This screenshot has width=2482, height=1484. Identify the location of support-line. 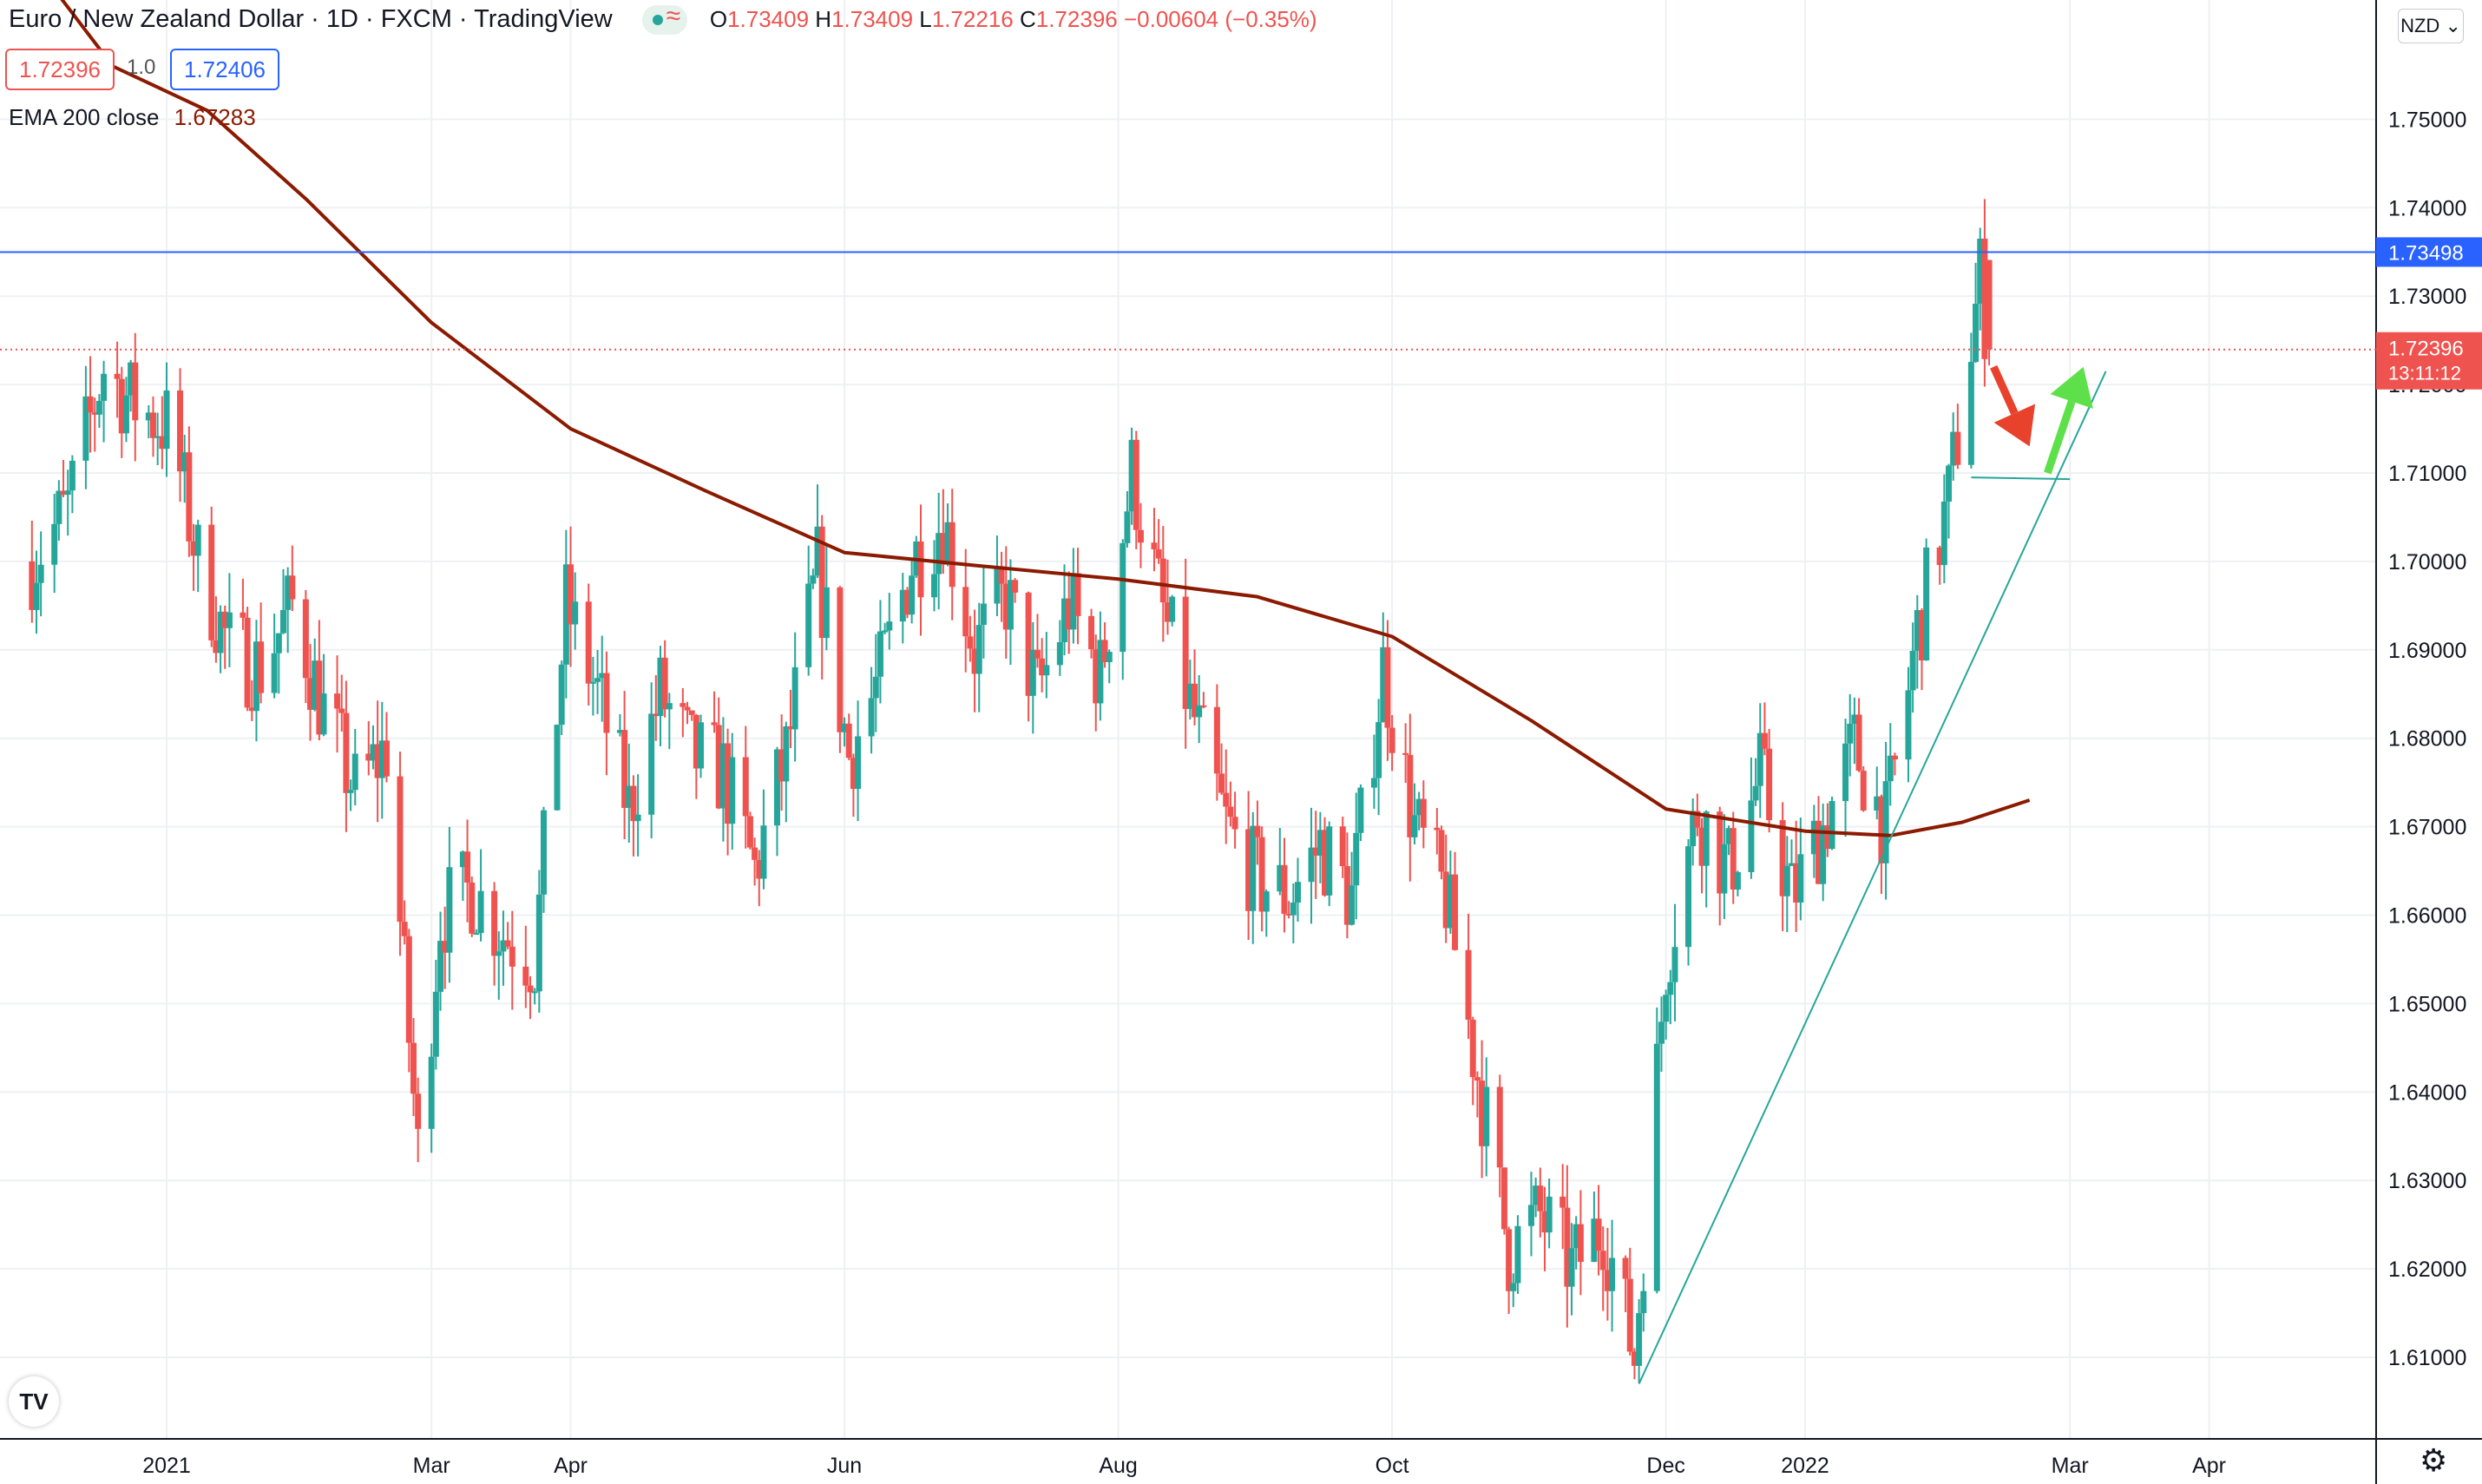
(2021, 478).